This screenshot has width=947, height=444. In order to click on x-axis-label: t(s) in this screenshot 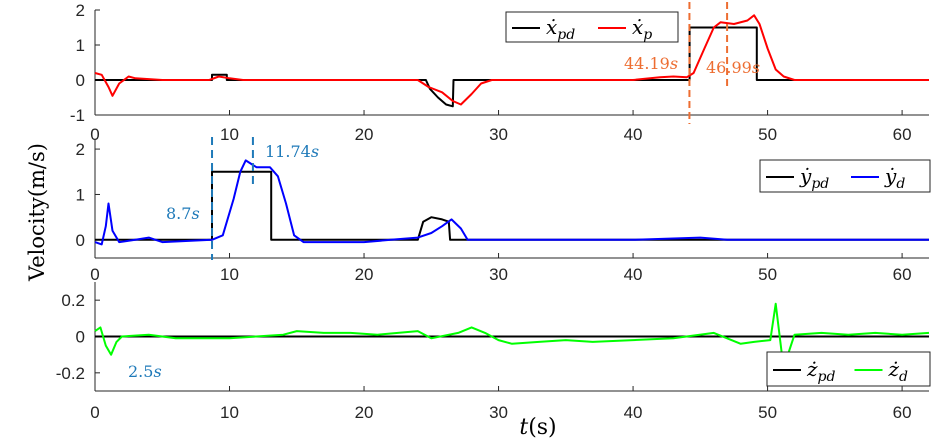, I will do `click(537, 427)`.